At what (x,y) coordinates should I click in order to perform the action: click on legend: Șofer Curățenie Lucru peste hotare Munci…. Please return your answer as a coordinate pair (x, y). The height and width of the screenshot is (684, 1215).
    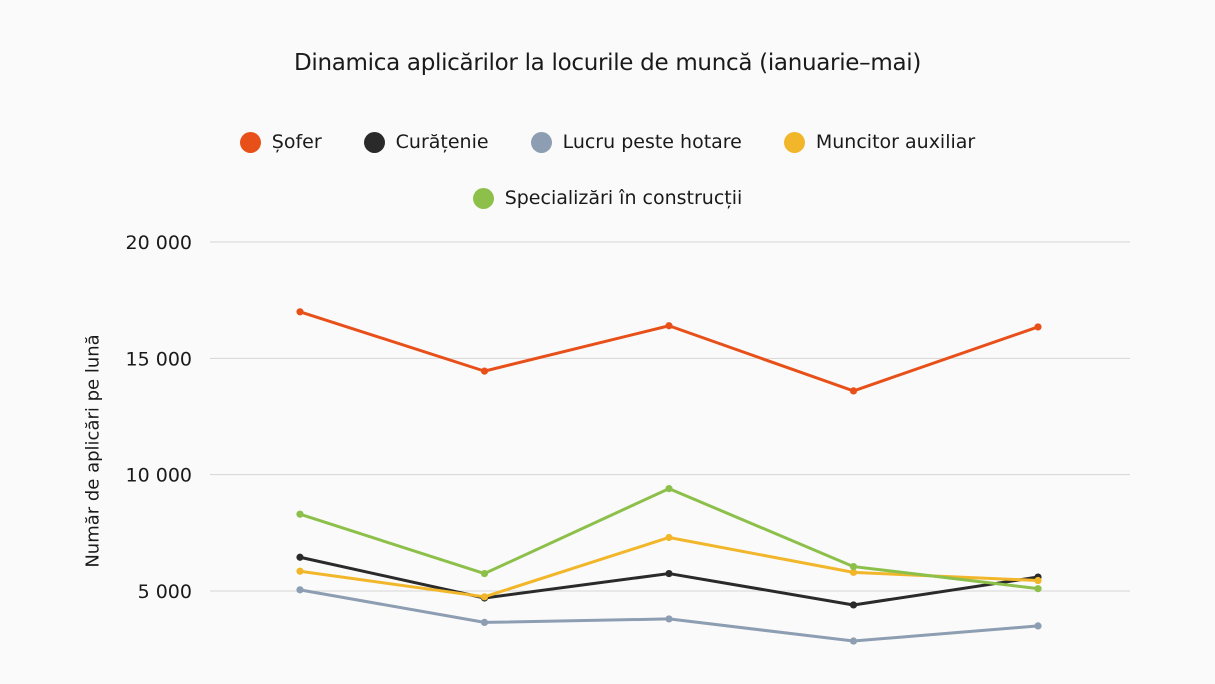
    Looking at the image, I should click on (607, 142).